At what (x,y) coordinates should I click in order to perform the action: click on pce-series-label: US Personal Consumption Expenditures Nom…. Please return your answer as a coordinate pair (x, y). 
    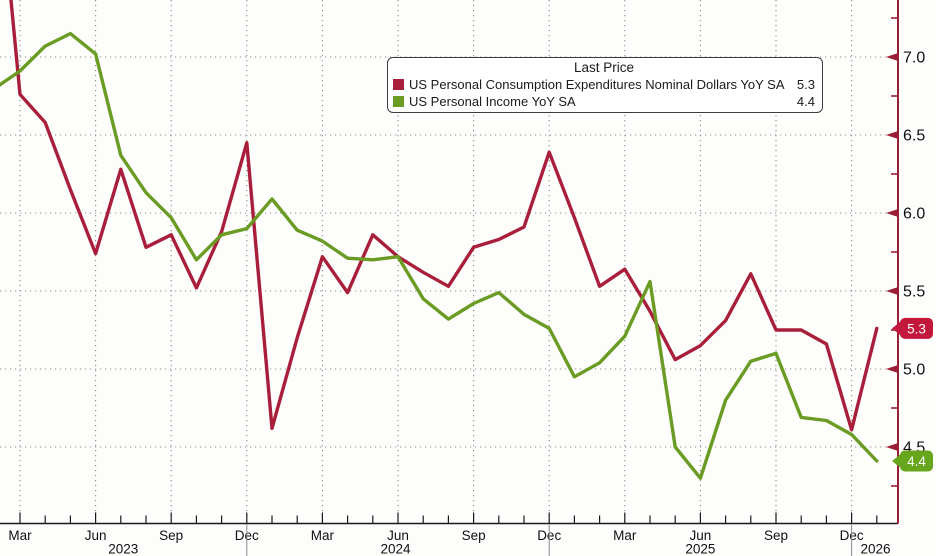
    Looking at the image, I should click on (597, 84).